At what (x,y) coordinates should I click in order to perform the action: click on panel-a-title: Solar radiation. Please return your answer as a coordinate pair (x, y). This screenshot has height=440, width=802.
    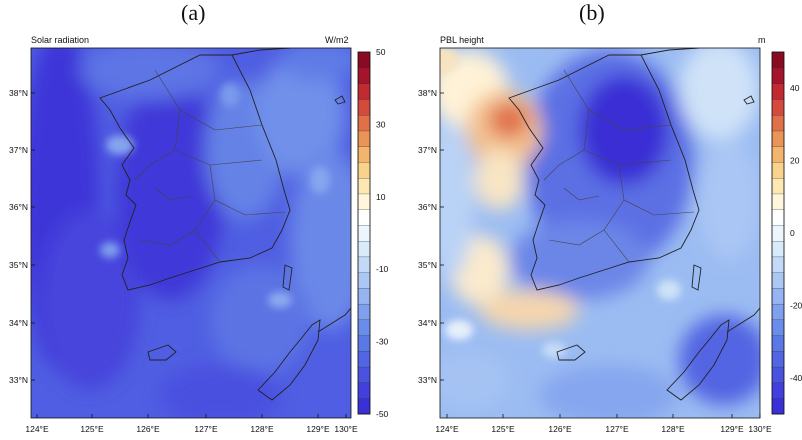
    Looking at the image, I should click on (60, 40).